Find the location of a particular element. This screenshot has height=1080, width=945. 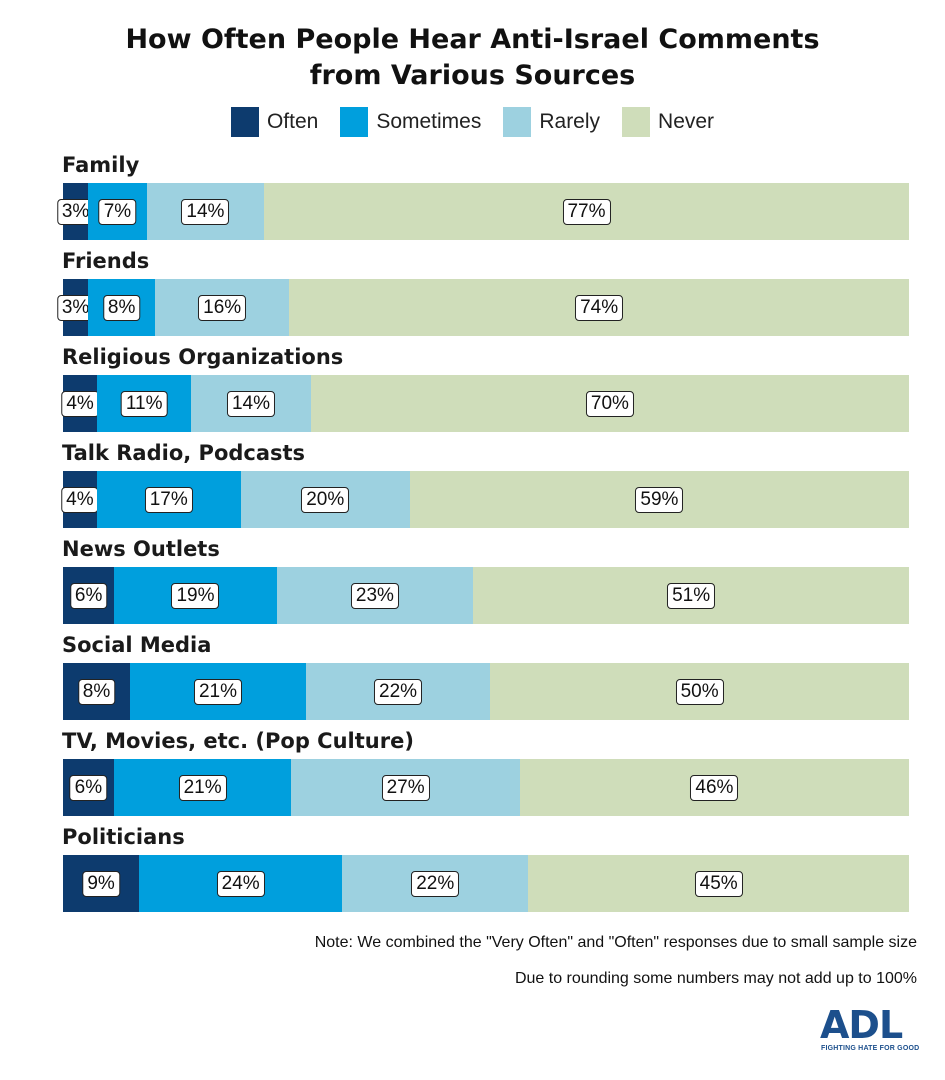

bar-religious-organizations: 4% 11% 14% 70% is located at coordinates (485, 403).